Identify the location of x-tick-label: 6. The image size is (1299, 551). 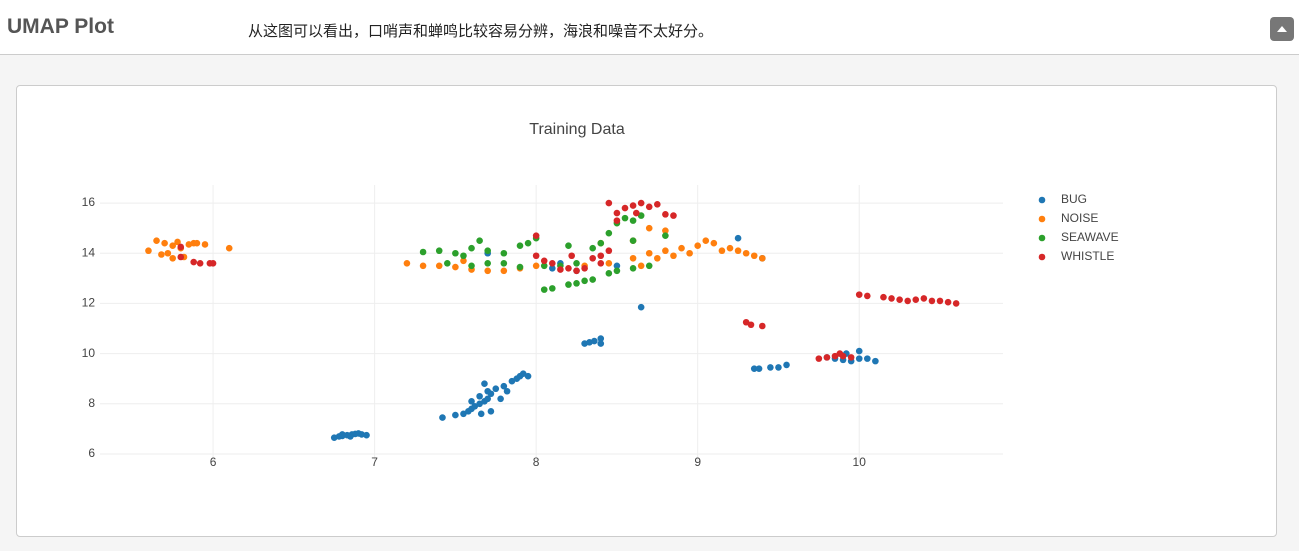
(213, 462).